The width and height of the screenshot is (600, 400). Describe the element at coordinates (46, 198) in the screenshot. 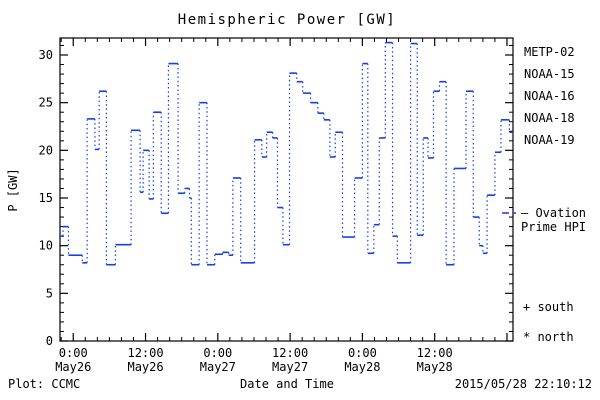

I see `y-tick-label: 15` at that location.